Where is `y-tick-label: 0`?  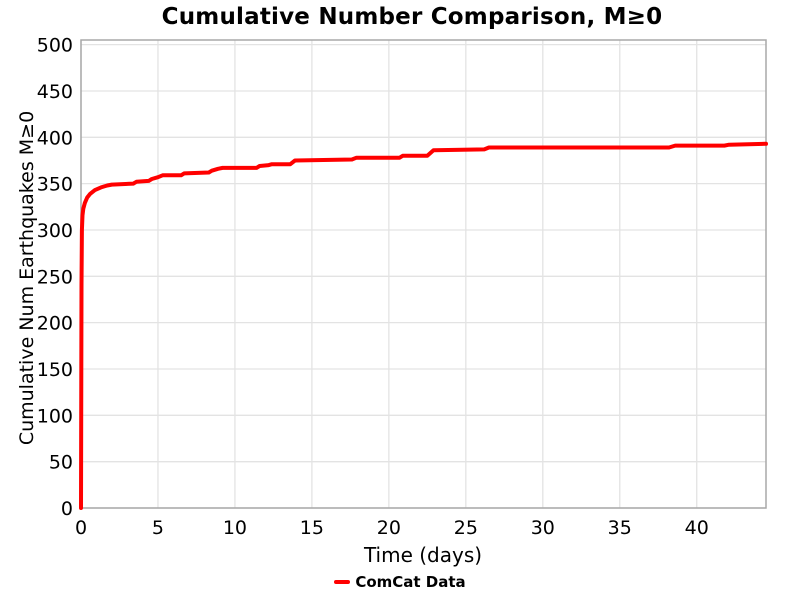
y-tick-label: 0 is located at coordinates (67, 509).